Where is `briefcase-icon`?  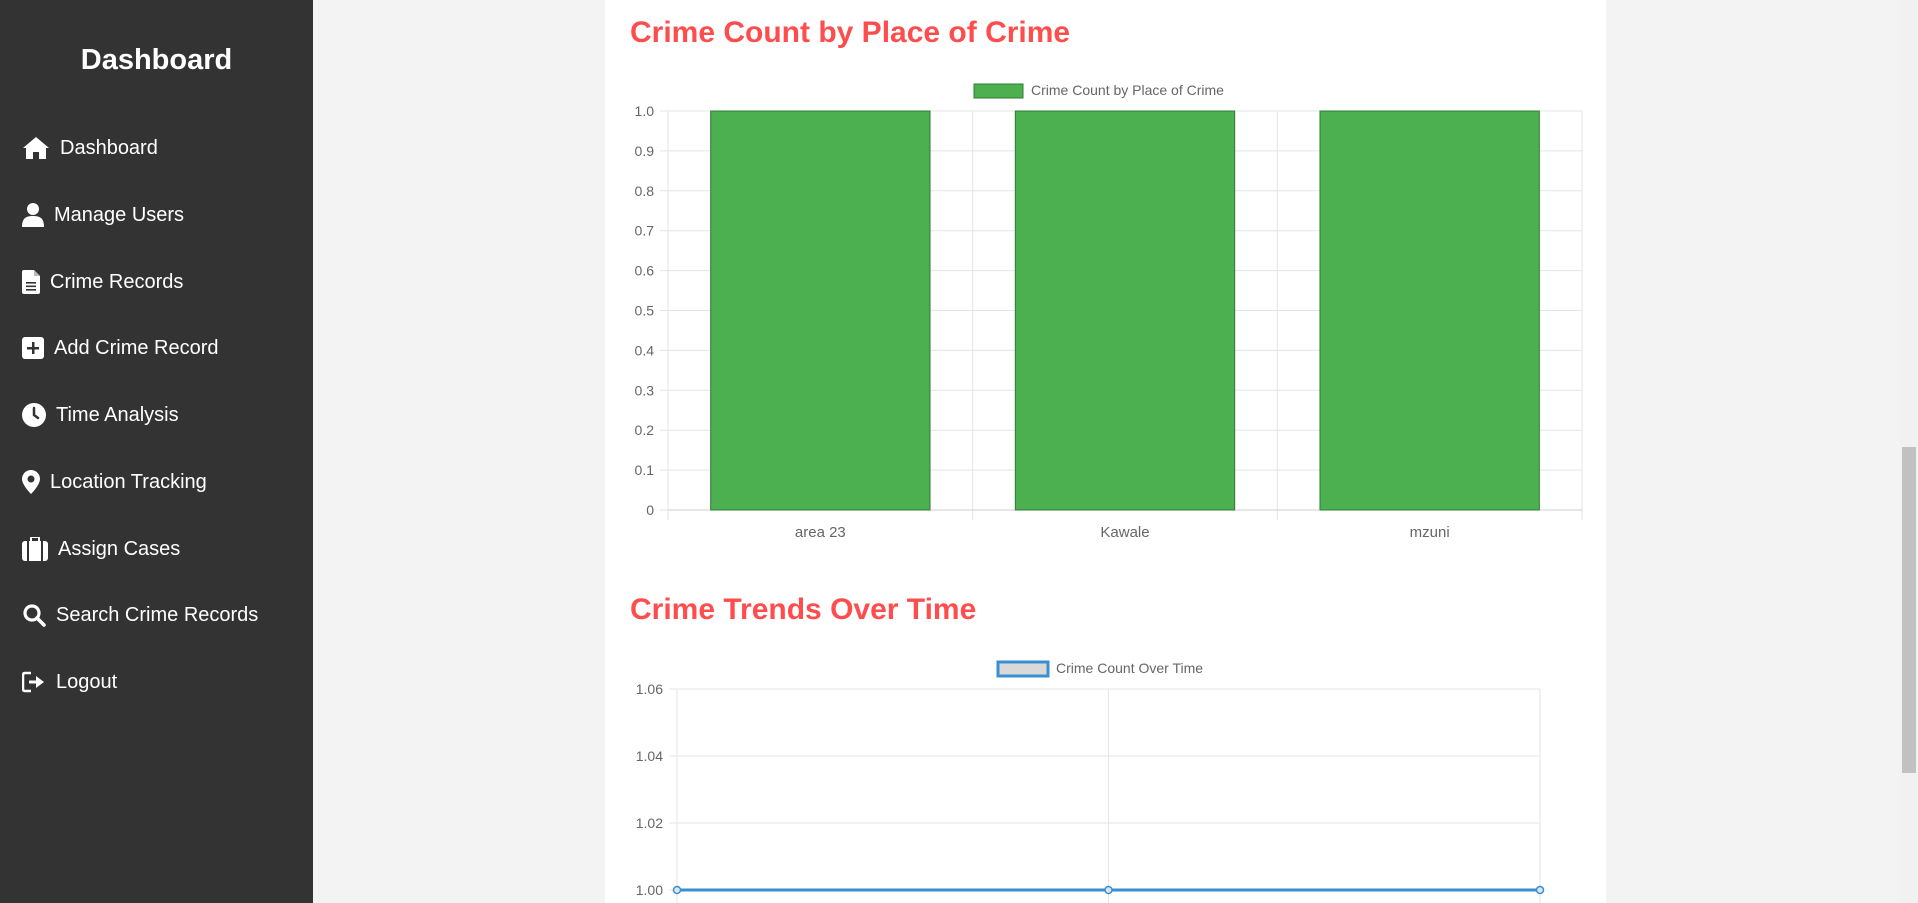
briefcase-icon is located at coordinates (35, 549).